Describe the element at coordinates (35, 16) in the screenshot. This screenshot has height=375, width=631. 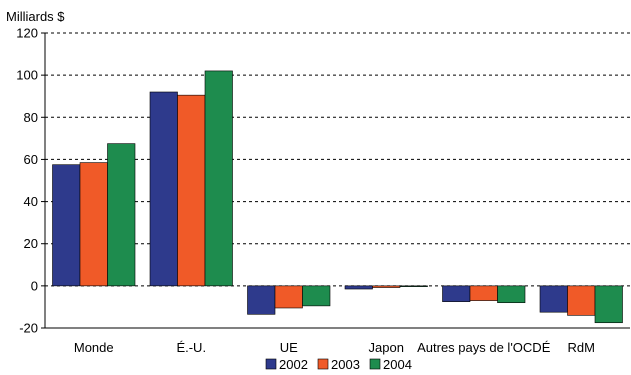
I see `unit-label: Milliards $` at that location.